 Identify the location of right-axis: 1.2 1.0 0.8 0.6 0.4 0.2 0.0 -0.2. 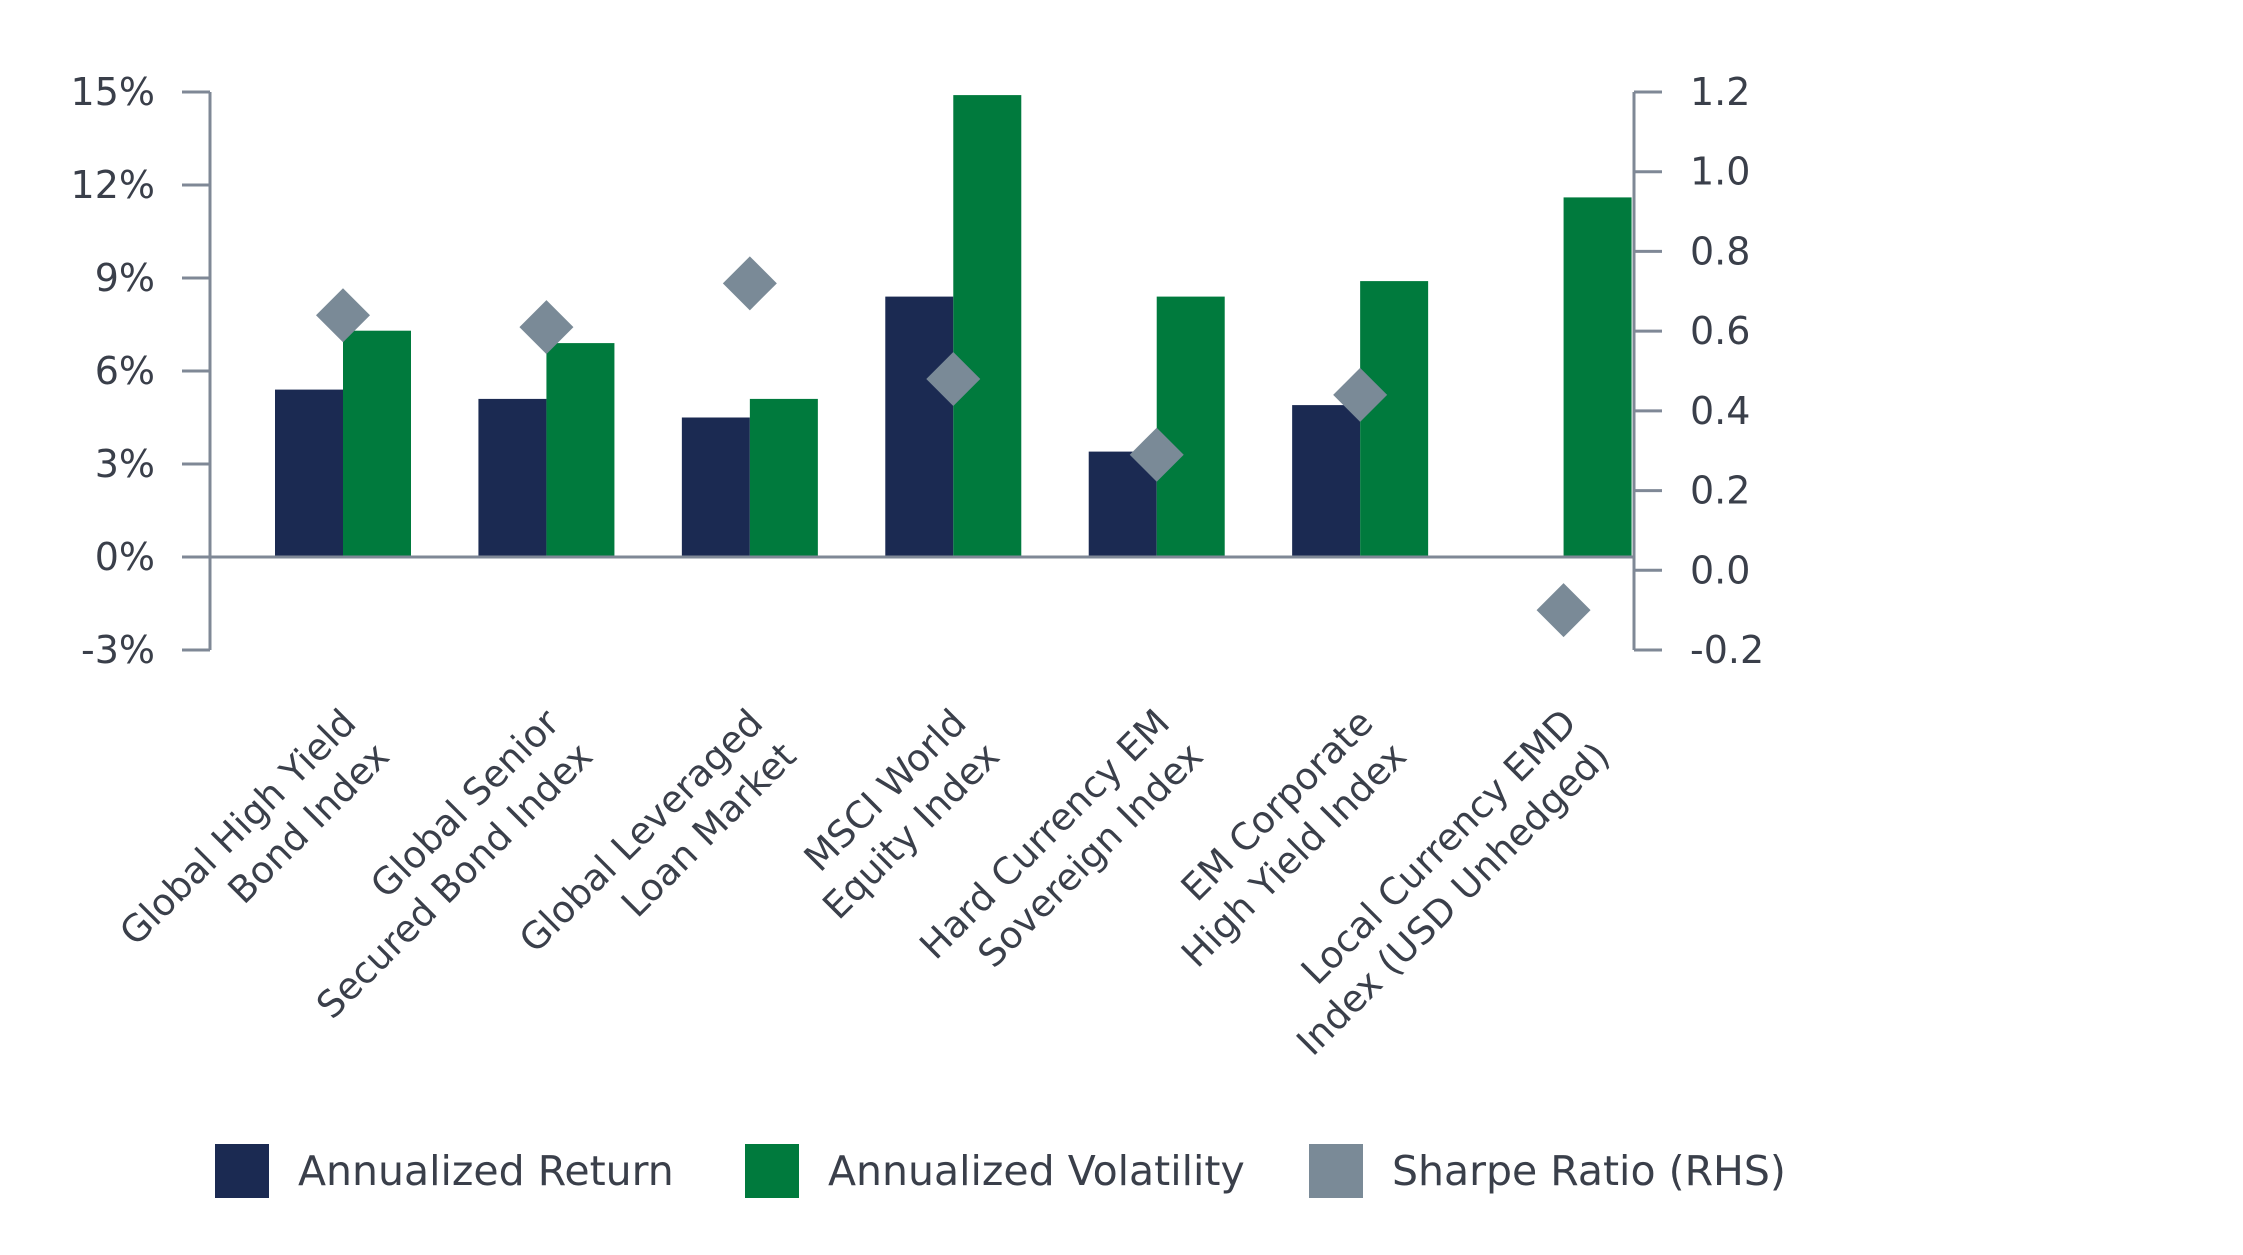
(1698, 371).